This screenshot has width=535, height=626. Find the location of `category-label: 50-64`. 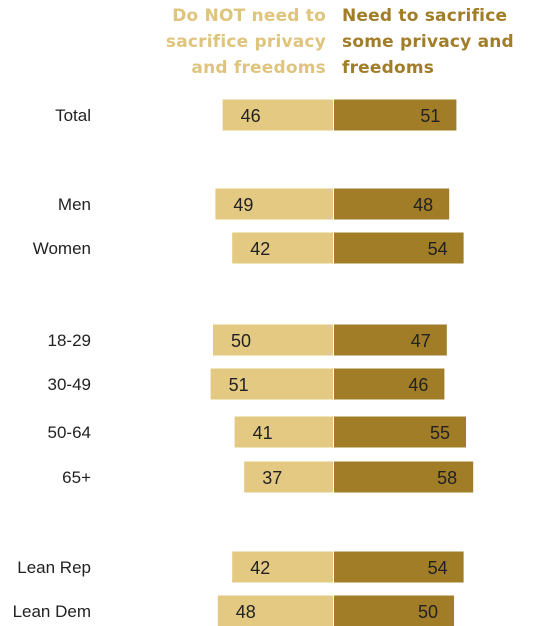

category-label: 50-64 is located at coordinates (69, 432).